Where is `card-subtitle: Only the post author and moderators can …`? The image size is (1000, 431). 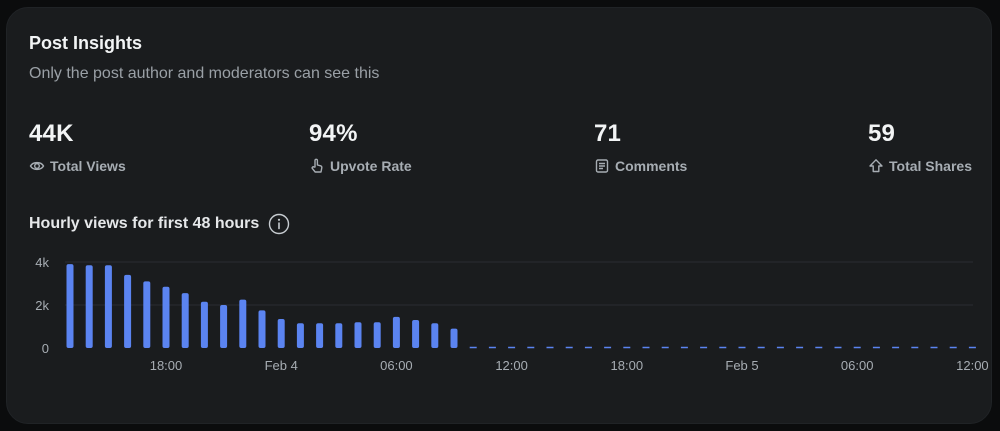 card-subtitle: Only the post author and moderators can … is located at coordinates (204, 73).